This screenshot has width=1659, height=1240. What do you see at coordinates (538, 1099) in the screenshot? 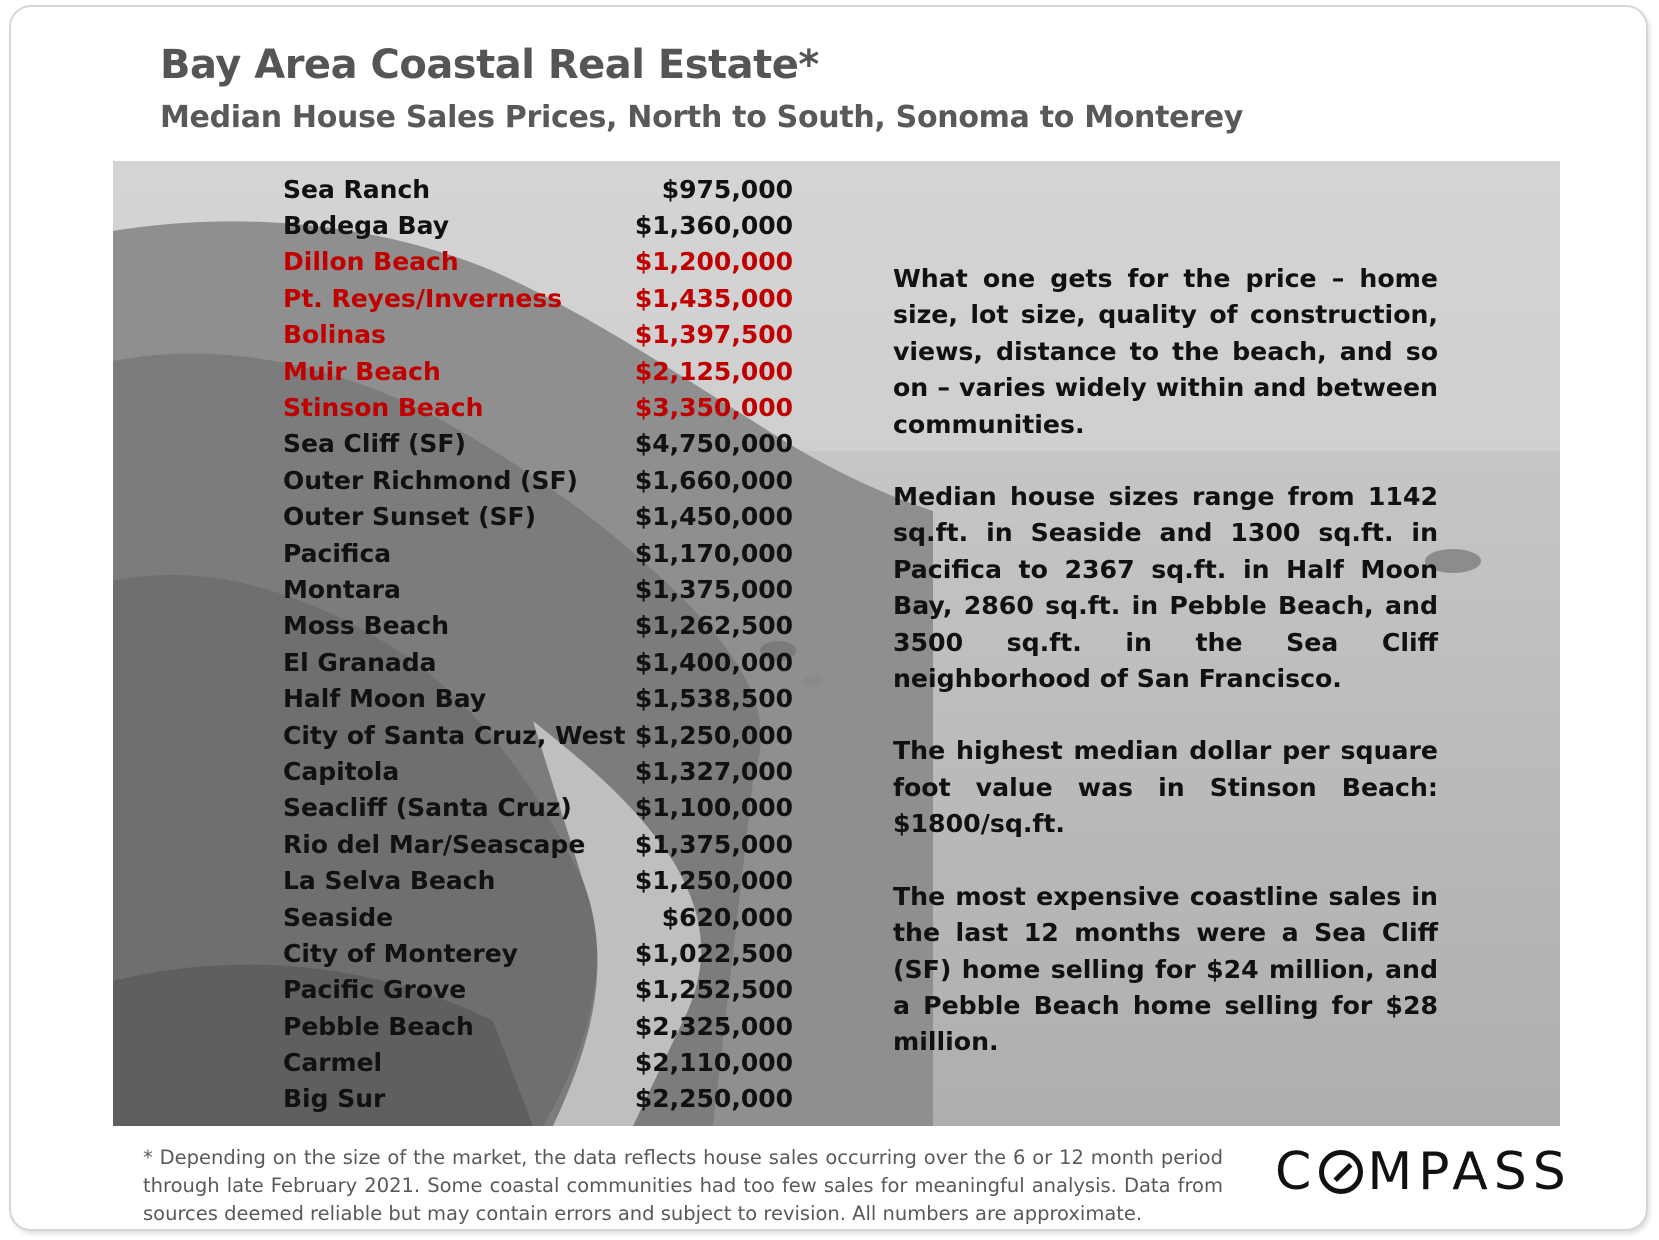
I see `table-row: Big Sur $2,250,000` at bounding box center [538, 1099].